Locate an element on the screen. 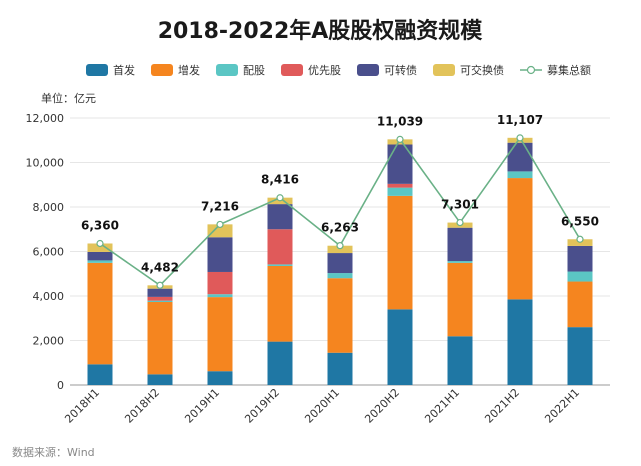  source-note: 数据来源：Wind is located at coordinates (53, 452).